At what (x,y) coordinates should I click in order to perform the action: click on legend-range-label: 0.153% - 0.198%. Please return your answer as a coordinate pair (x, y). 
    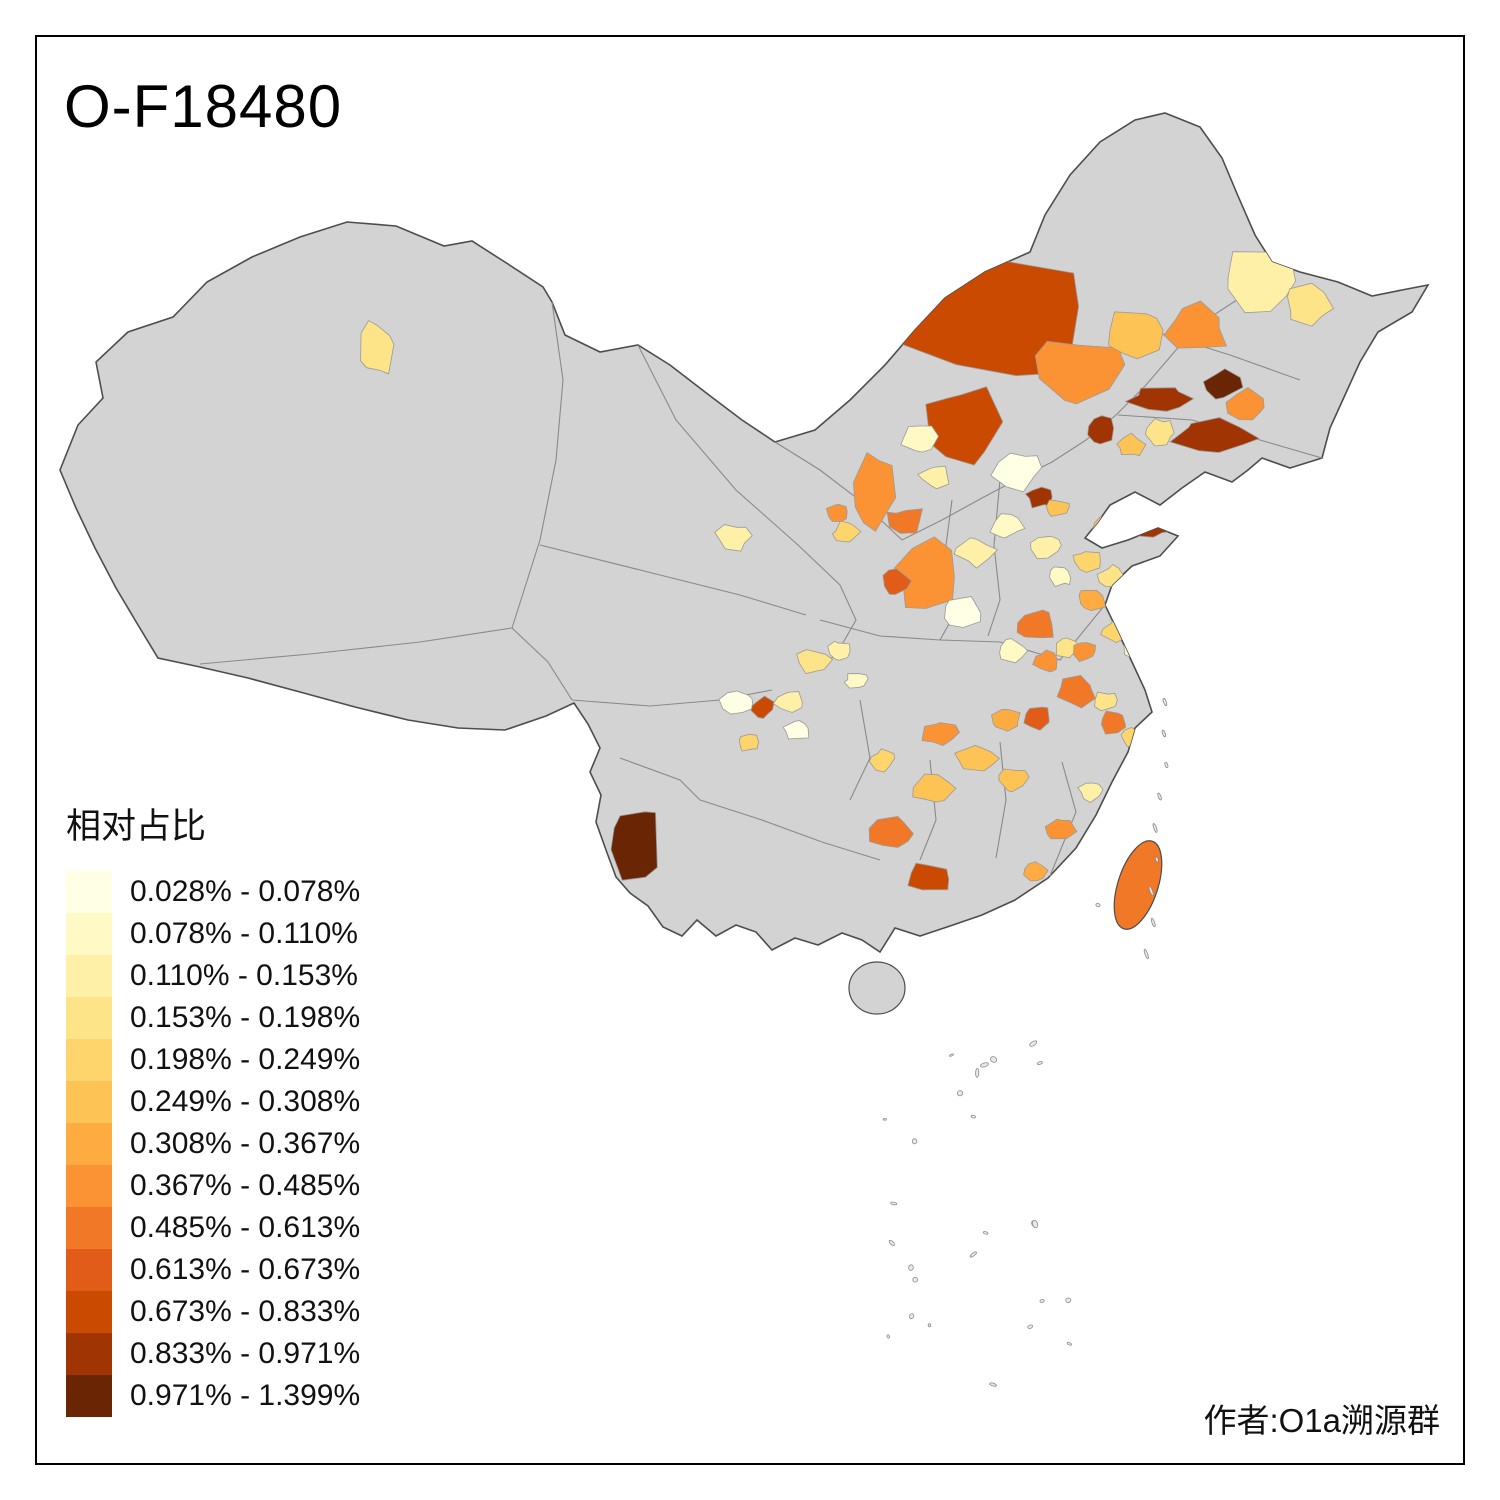
    Looking at the image, I should click on (245, 1017).